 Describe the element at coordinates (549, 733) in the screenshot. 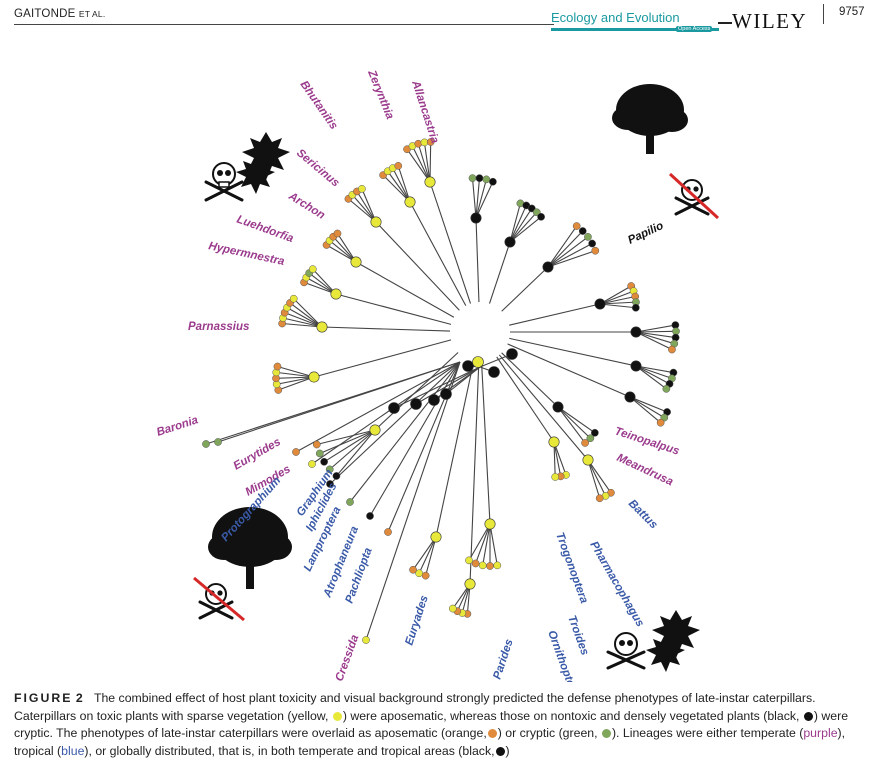

I see `caption-text: ) or cryptic (green,` at that location.